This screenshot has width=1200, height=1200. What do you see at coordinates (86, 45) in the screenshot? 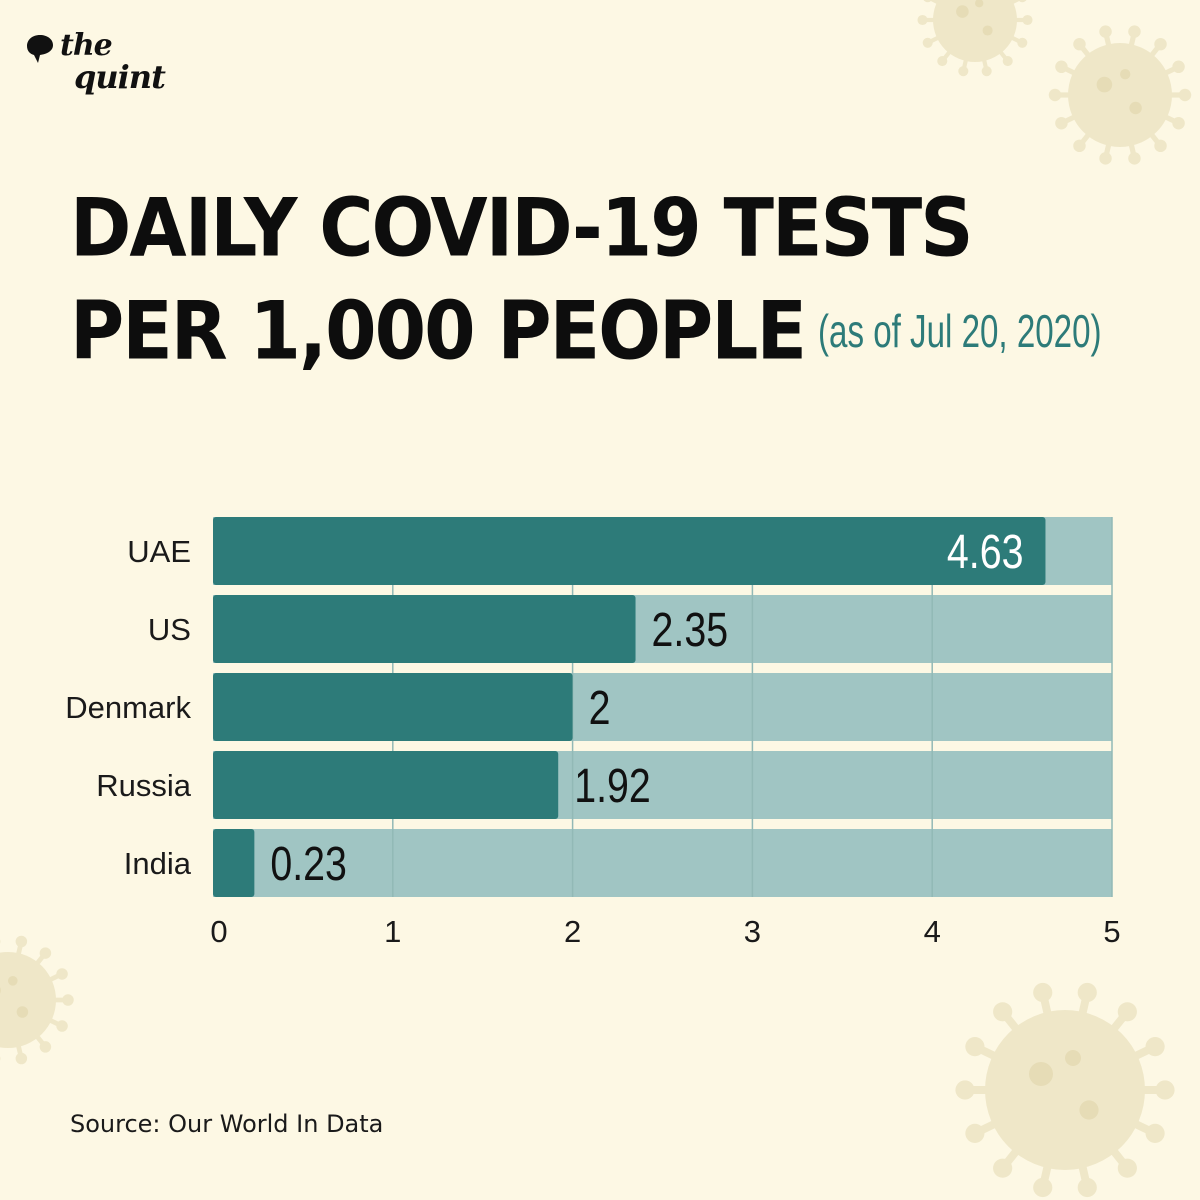
I see `logo-text-the: the` at bounding box center [86, 45].